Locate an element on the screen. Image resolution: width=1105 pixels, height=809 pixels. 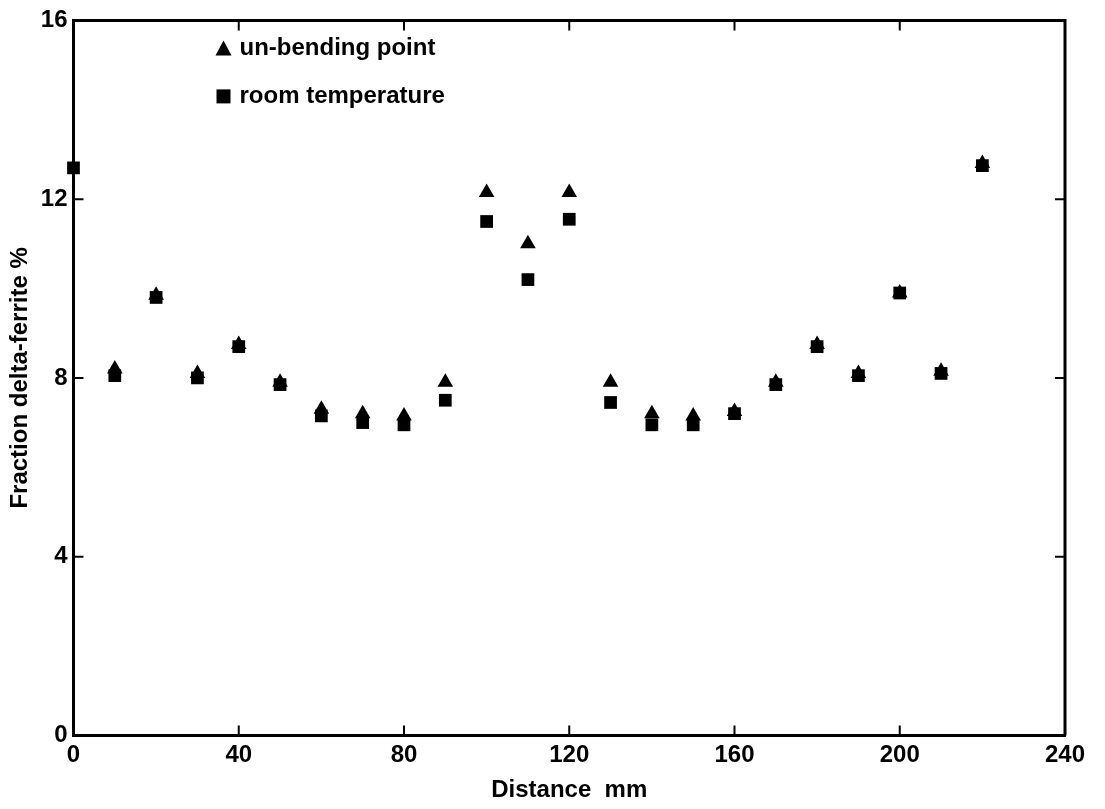
y-axis-title: Fraction delta-ferrite % is located at coordinates (19, 378).